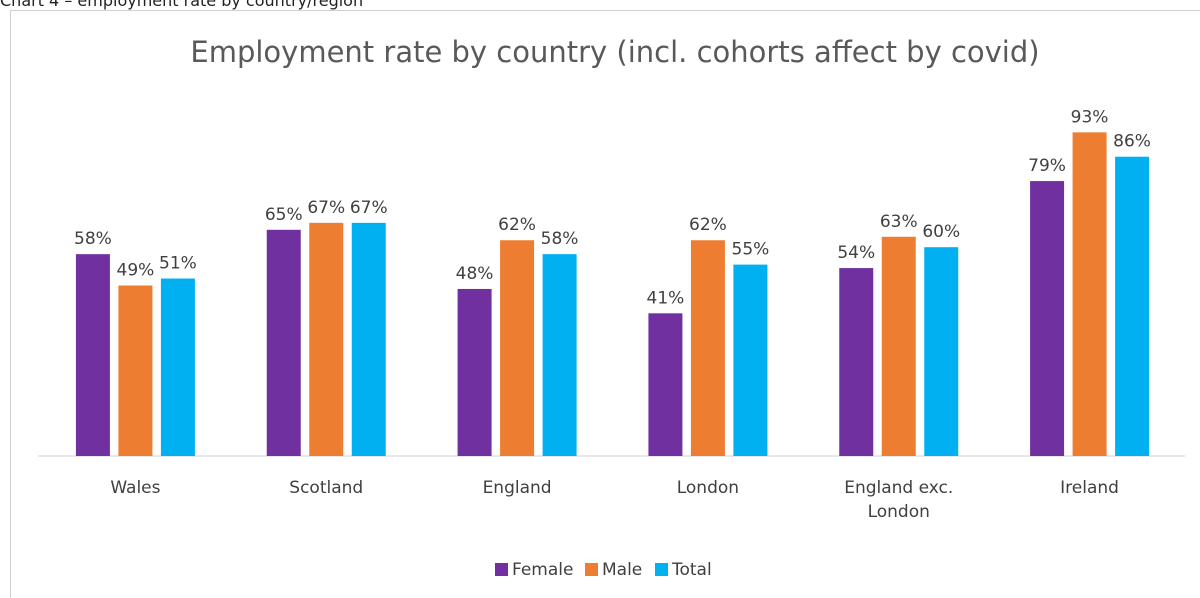 The width and height of the screenshot is (1200, 598). What do you see at coordinates (542, 570) in the screenshot?
I see `legend-label: Female` at bounding box center [542, 570].